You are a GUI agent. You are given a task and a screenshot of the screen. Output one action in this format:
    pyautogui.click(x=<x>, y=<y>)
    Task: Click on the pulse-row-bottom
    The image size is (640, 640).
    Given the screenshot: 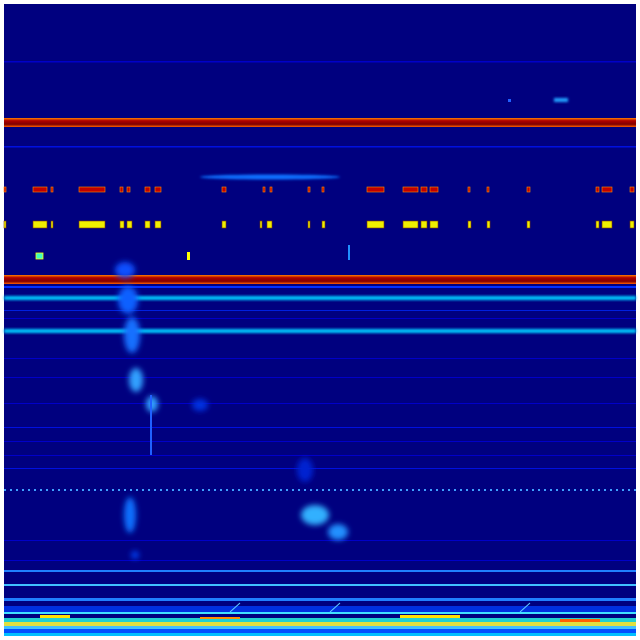 What is the action you would take?
    pyautogui.click(x=319, y=224)
    